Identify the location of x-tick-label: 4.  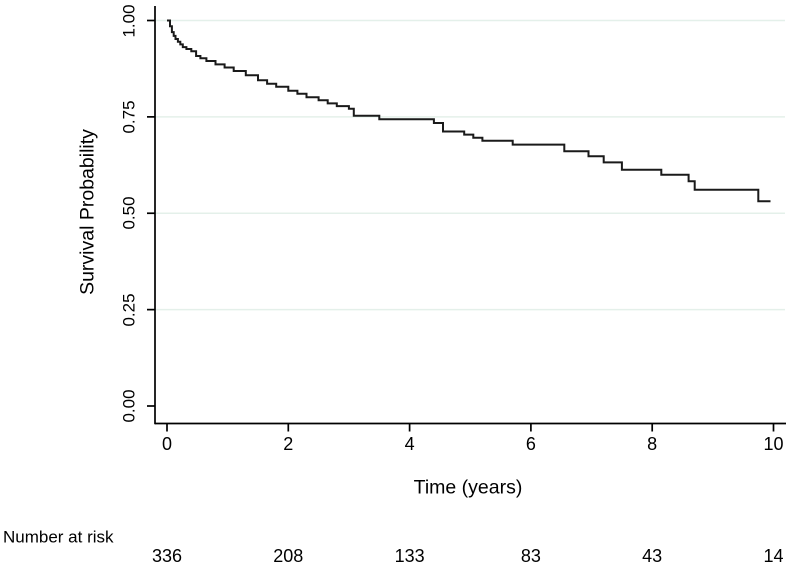
(409, 444).